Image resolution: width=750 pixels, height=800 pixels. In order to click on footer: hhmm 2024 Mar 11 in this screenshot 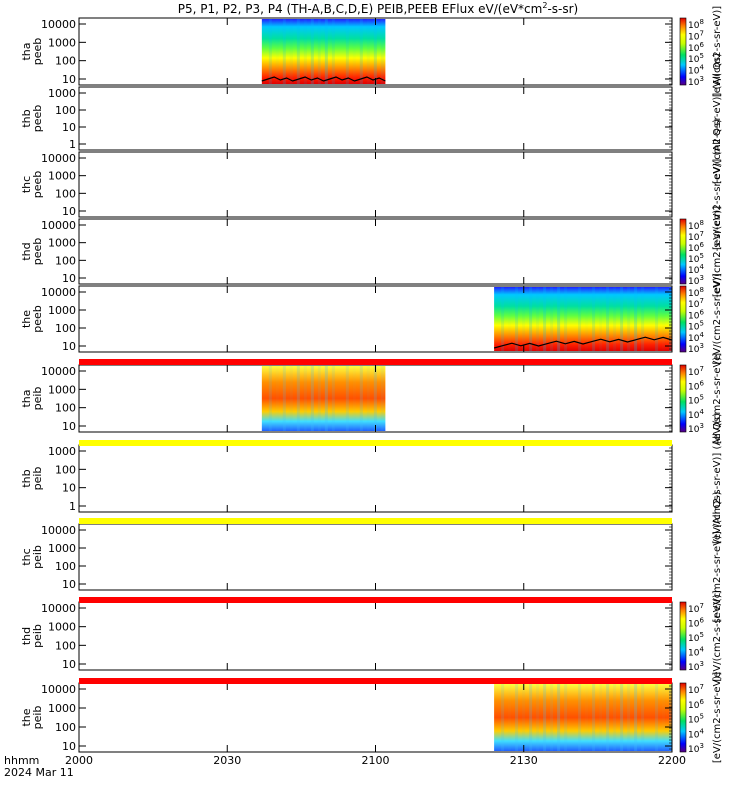, I will do `click(39, 766)`.